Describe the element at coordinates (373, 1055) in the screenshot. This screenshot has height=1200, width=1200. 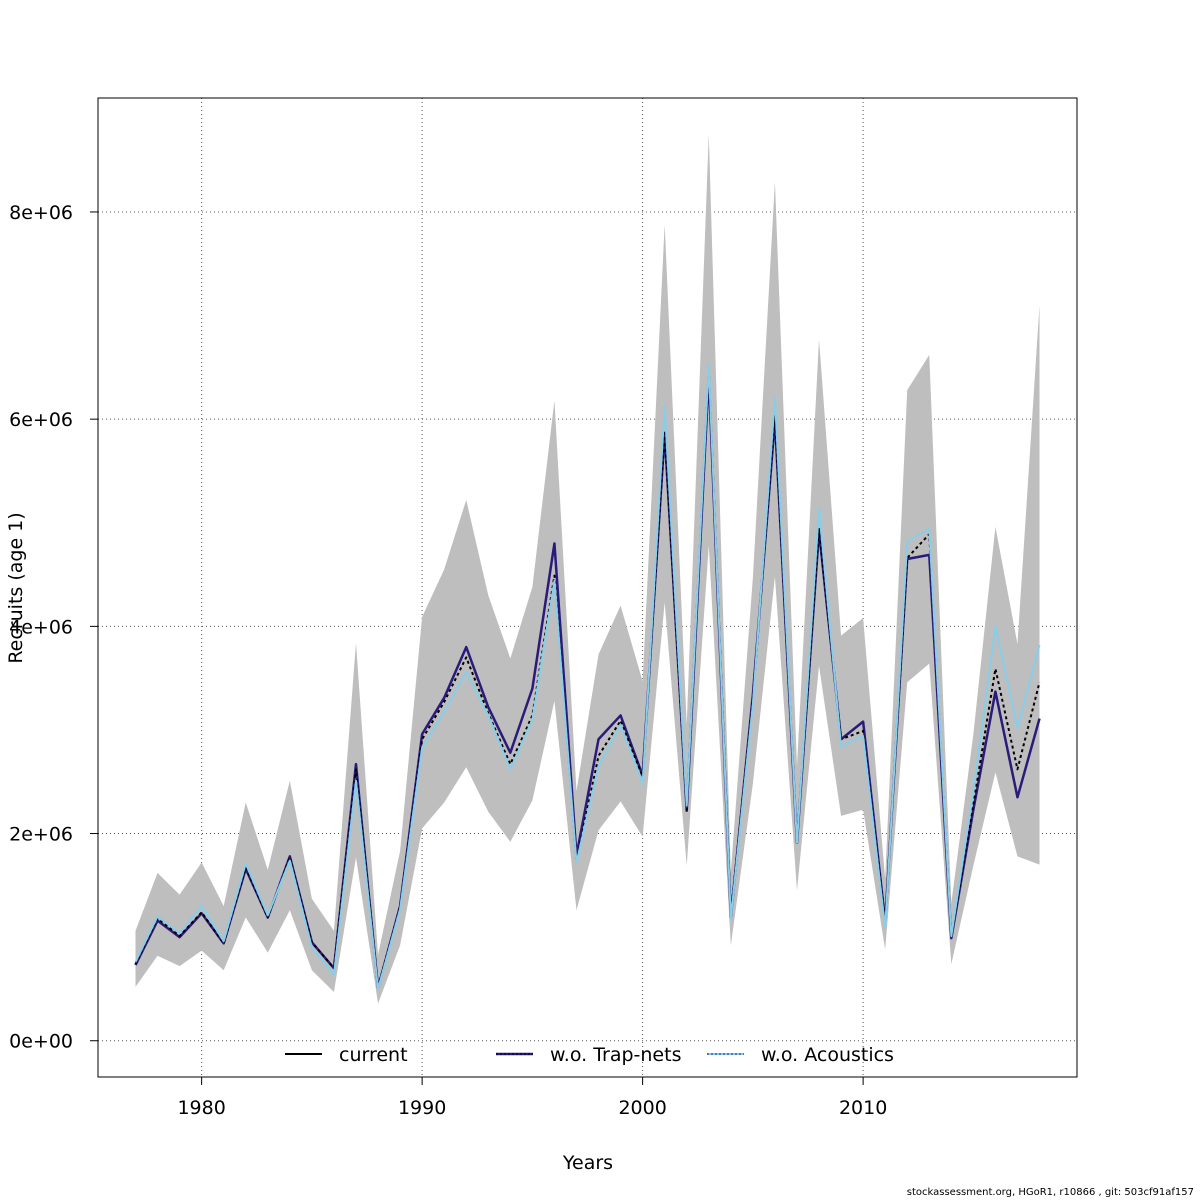
I see `legend-label: current` at that location.